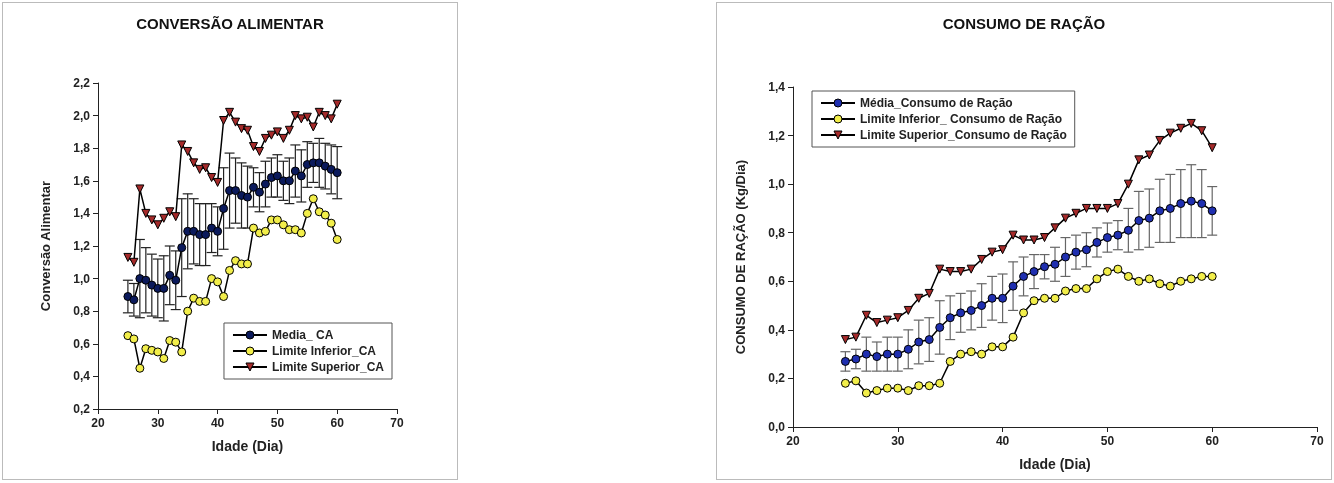 The height and width of the screenshot is (483, 1334). What do you see at coordinates (82, 115) in the screenshot?
I see `y-tick-label: 2,0` at bounding box center [82, 115].